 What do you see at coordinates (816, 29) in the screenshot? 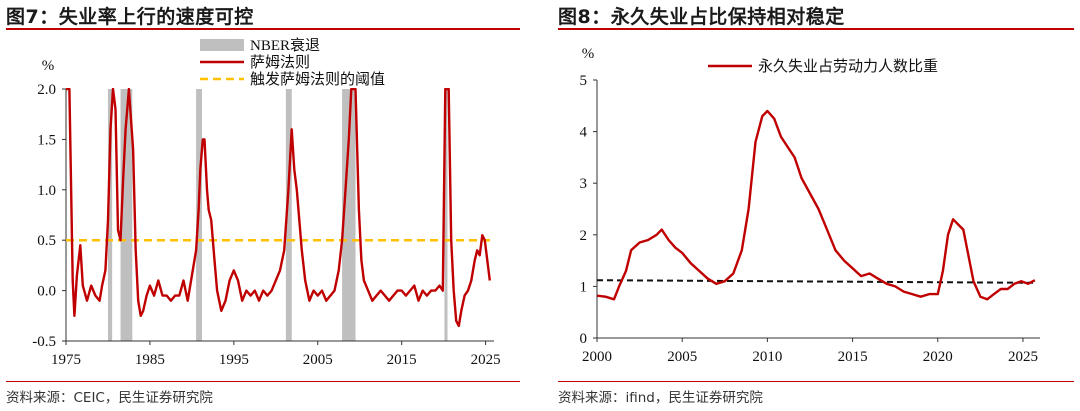
I see `chart2-title-rule` at bounding box center [816, 29].